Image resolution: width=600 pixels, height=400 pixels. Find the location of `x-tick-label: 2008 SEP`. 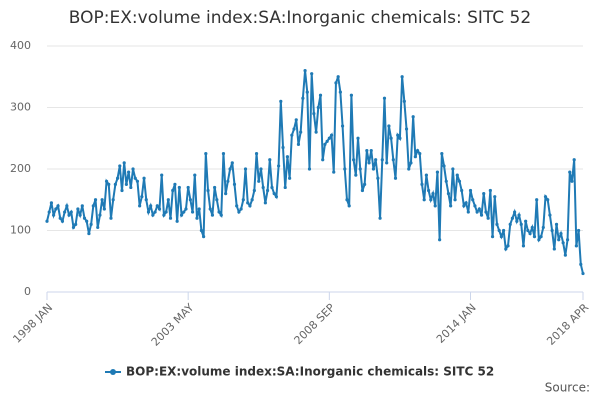

x-tick-label: 2008 SEP is located at coordinates (315, 324).